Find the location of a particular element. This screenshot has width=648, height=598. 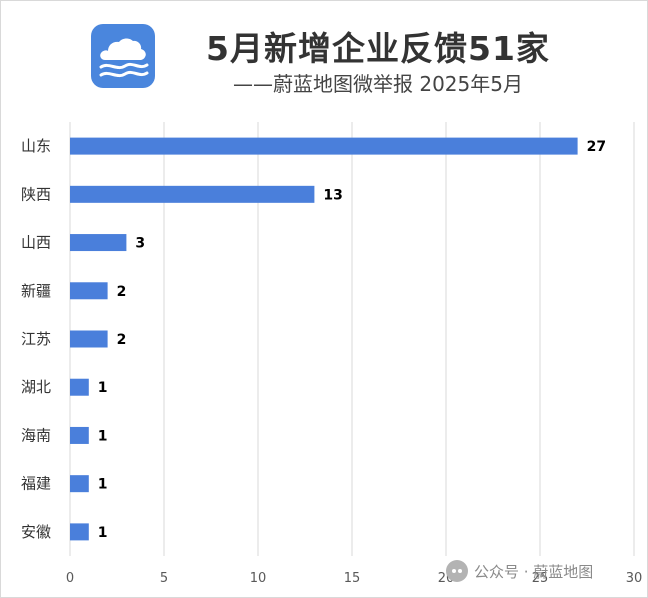

category-label: 山东 is located at coordinates (36, 146).